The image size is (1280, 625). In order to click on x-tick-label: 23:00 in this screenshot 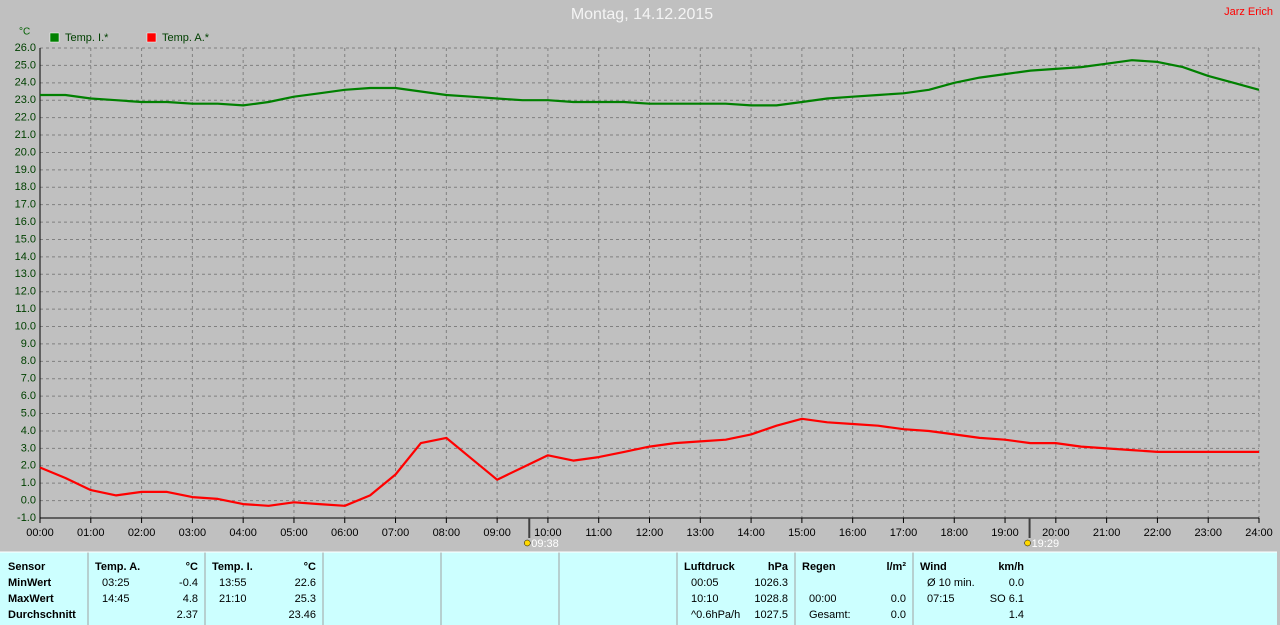, I will do `click(1208, 533)`.